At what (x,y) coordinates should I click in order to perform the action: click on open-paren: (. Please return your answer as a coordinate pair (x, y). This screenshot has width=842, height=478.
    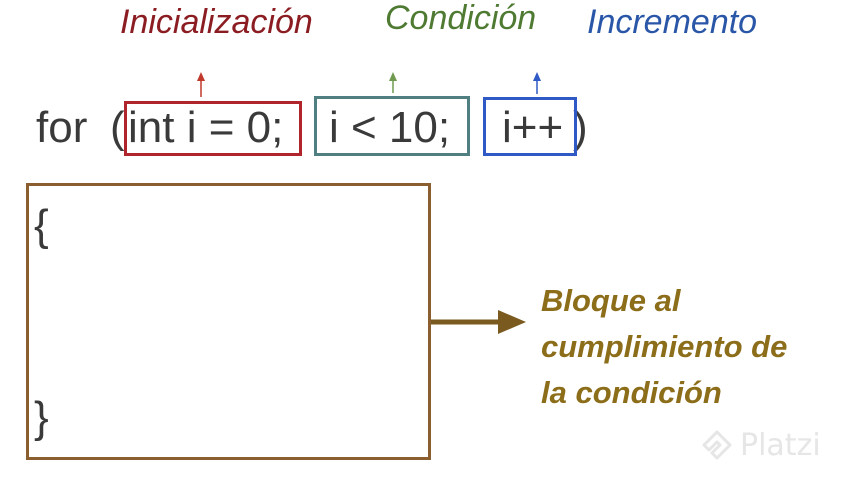
    Looking at the image, I should click on (117, 127).